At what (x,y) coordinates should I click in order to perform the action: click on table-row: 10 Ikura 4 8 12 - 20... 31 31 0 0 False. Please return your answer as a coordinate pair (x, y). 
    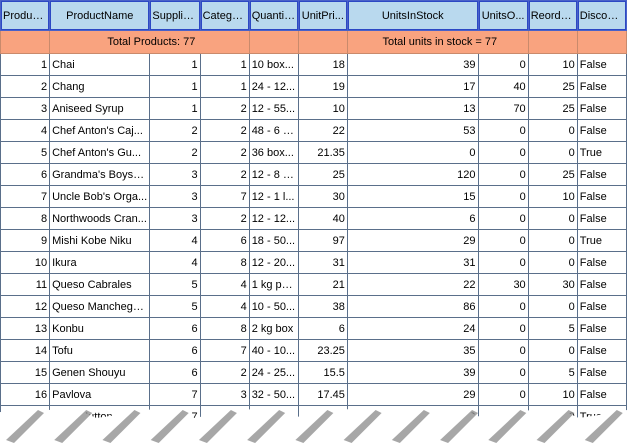
    Looking at the image, I should click on (313, 262).